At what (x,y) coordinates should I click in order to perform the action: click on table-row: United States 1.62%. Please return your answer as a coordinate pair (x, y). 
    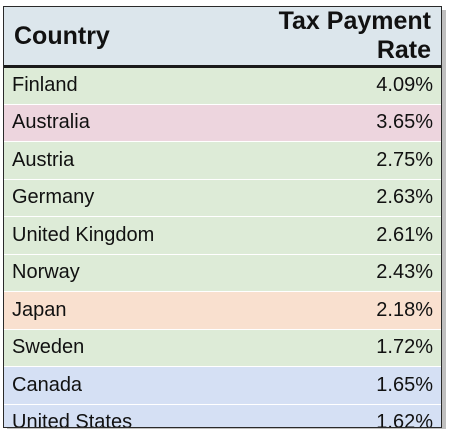
    Looking at the image, I should click on (222, 415).